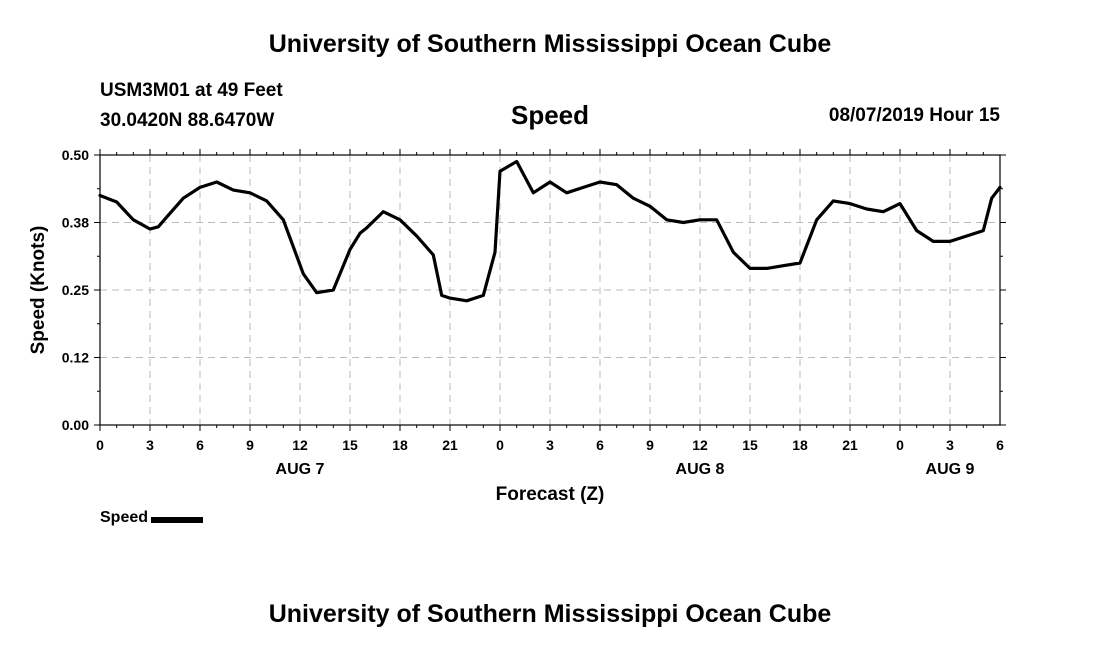  Describe the element at coordinates (914, 115) in the screenshot. I see `forecast-date: 08/07/2019 Hour 15` at that location.